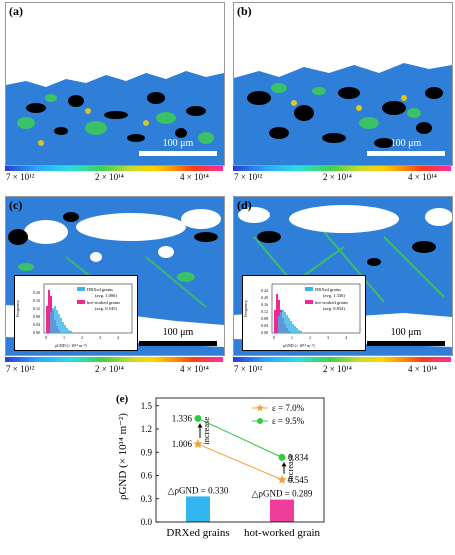 This screenshot has height=555, width=455. What do you see at coordinates (147, 522) in the screenshot?
I see `y-tick-label-0: 0.0` at bounding box center [147, 522].